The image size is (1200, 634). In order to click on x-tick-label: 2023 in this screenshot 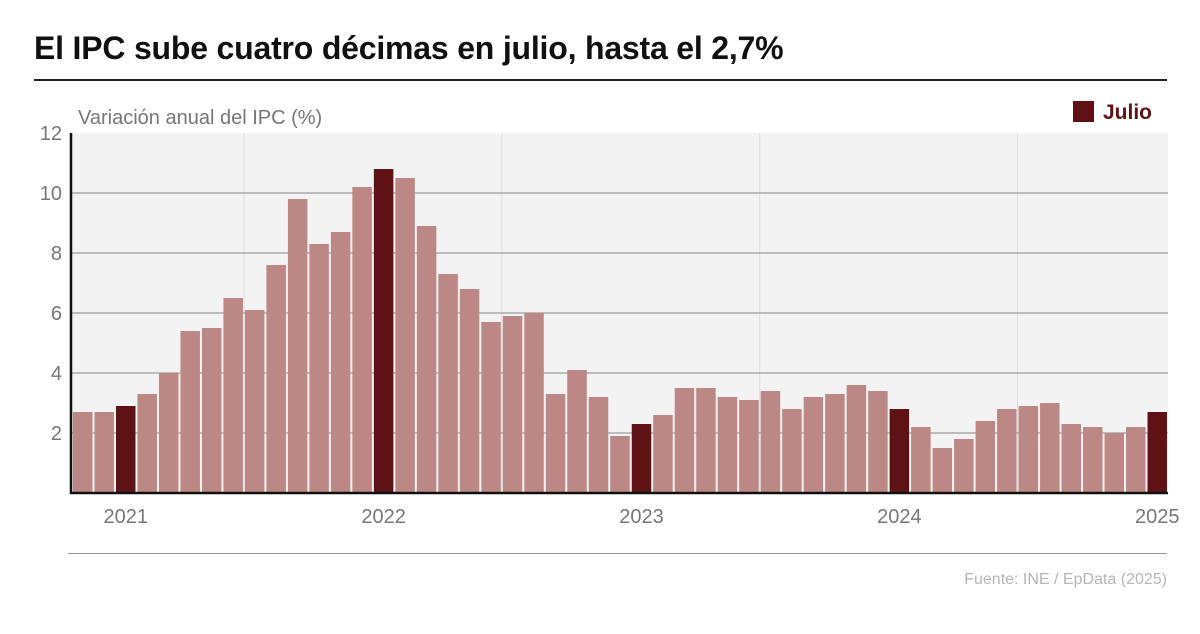, I will do `click(641, 517)`.